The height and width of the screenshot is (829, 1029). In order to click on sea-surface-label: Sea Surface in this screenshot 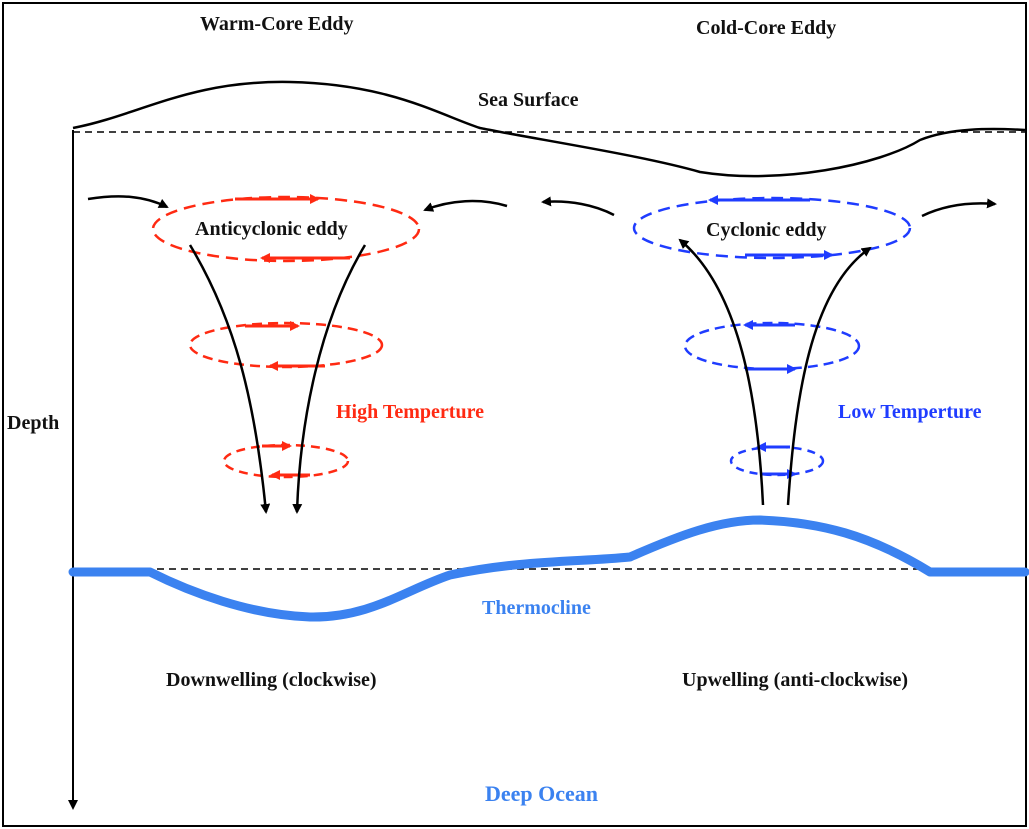, I will do `click(528, 100)`.